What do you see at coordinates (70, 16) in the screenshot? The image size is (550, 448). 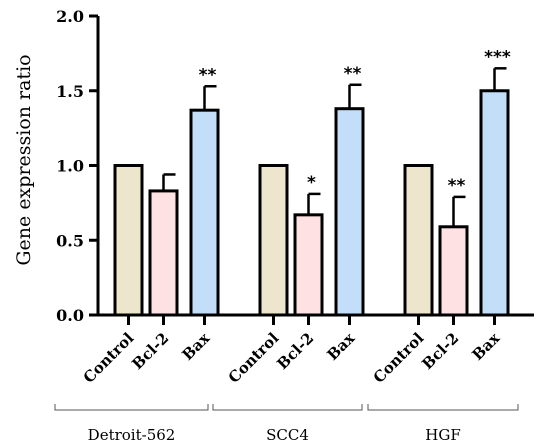 I see `y-tick-label: 2.0` at bounding box center [70, 16].